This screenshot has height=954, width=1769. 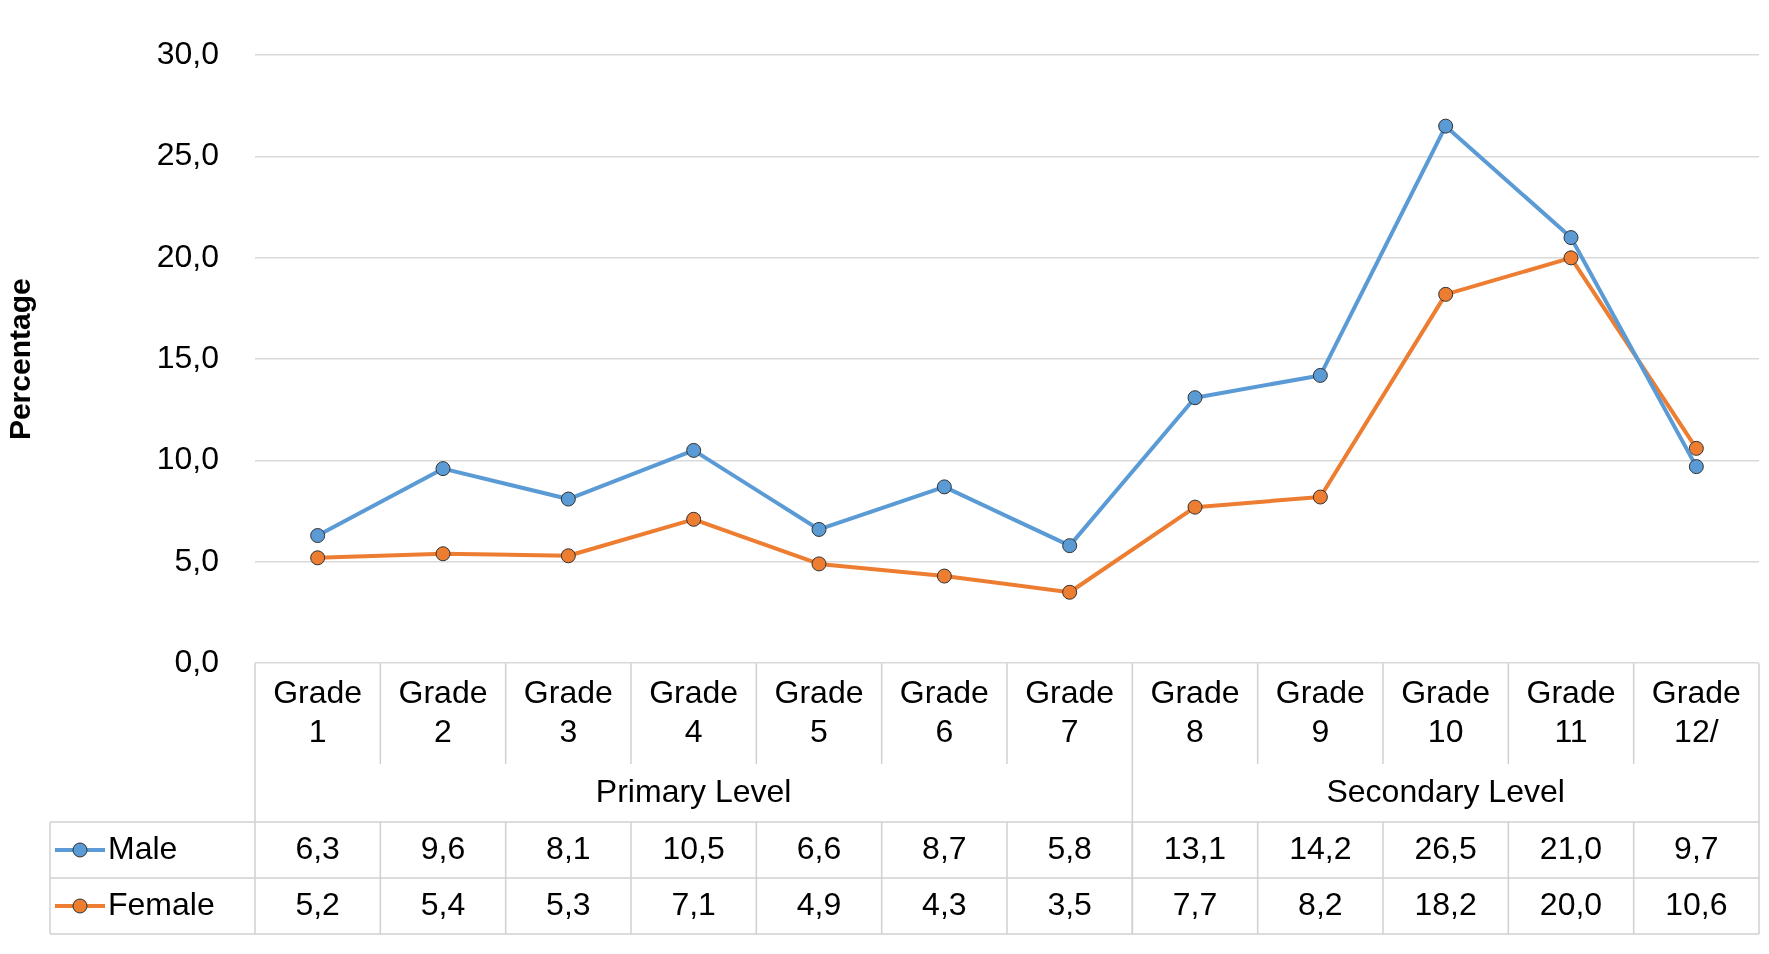 I want to click on y-axis-title: Percentage, so click(x=20, y=359).